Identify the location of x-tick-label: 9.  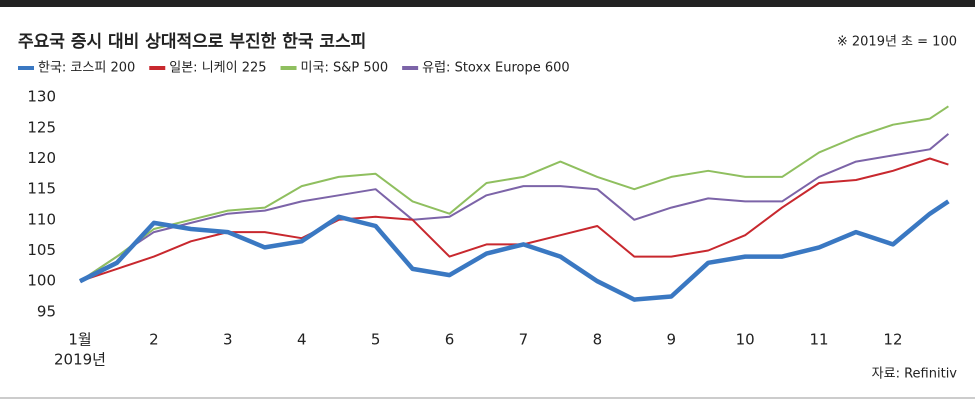
(671, 340).